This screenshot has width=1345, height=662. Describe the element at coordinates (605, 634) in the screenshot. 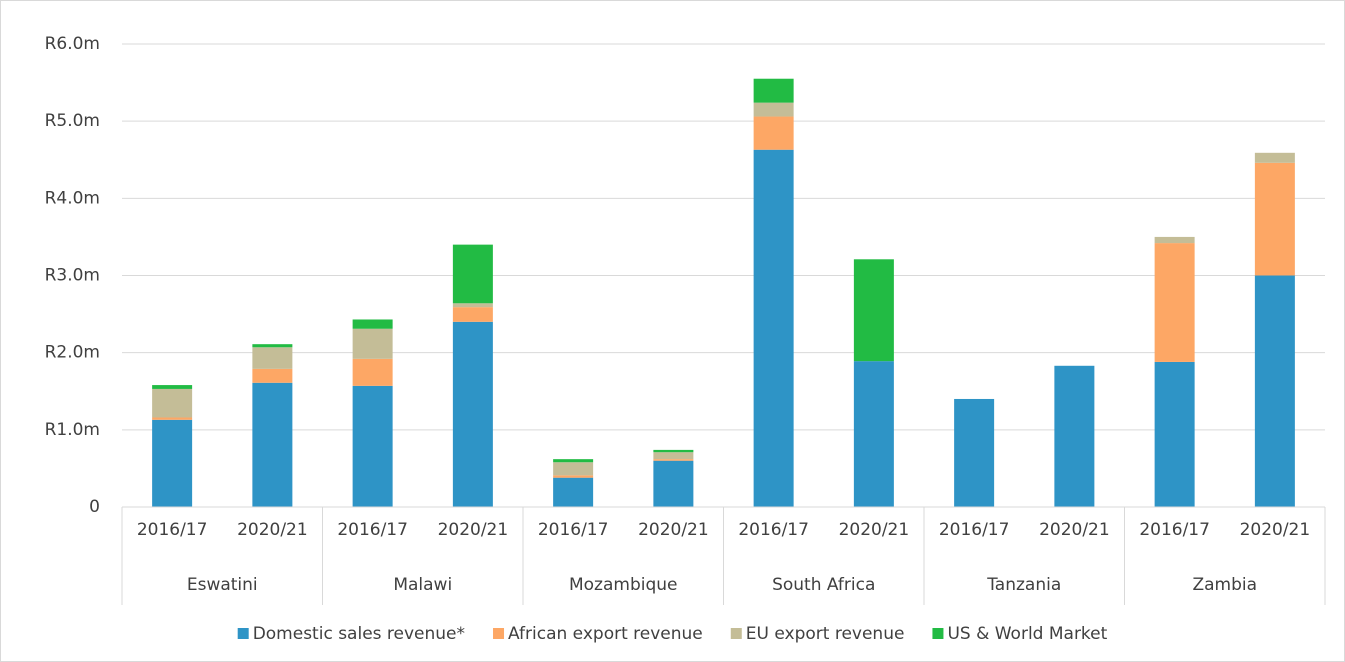

I see `legend-label: African export revenue` at that location.